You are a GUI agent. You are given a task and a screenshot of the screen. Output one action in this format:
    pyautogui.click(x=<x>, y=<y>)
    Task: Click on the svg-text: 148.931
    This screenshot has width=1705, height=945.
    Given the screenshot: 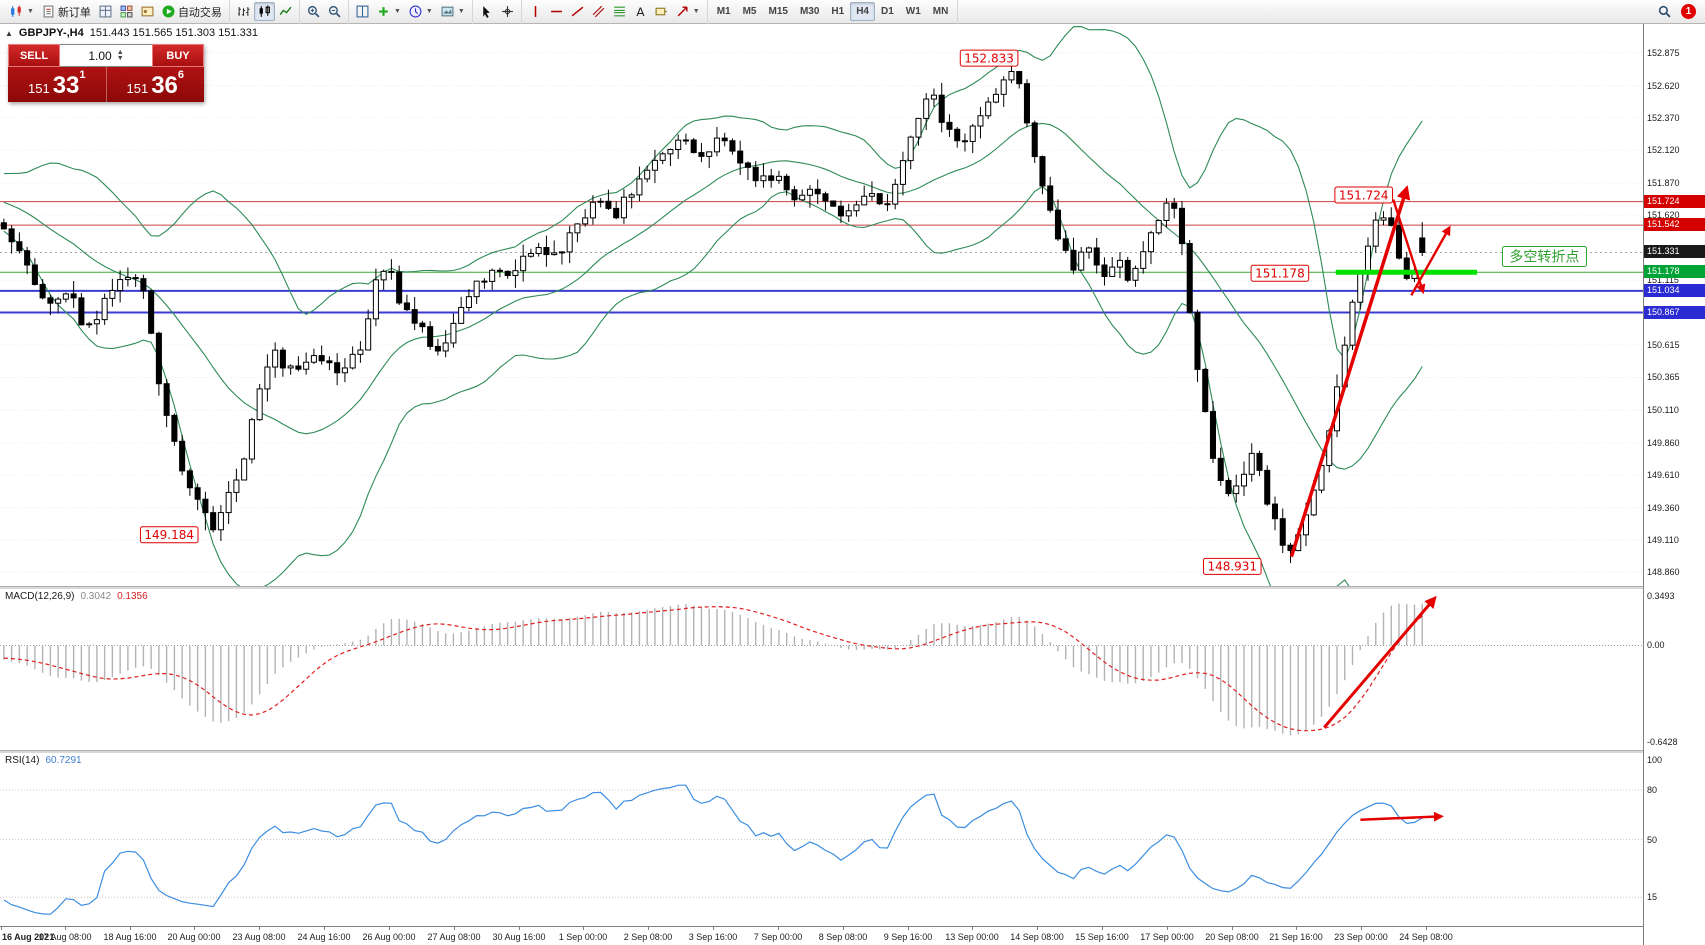 What is the action you would take?
    pyautogui.click(x=1232, y=567)
    